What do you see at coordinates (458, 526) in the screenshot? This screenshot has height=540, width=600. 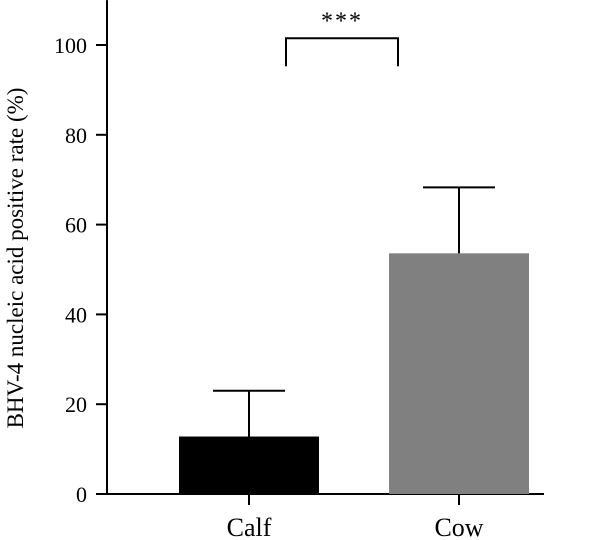 I see `x-tick-label: Cow` at bounding box center [458, 526].